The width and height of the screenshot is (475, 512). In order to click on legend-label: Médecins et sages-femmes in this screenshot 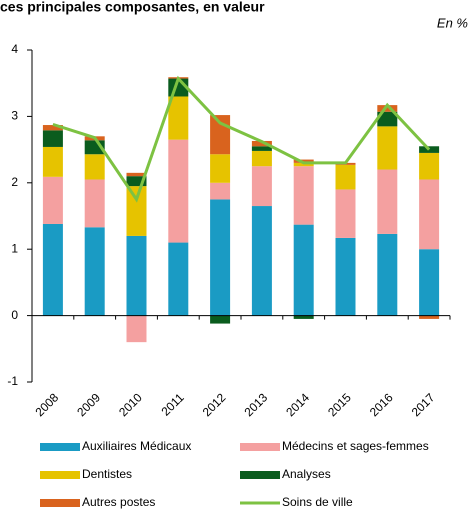, I will do `click(355, 446)`.